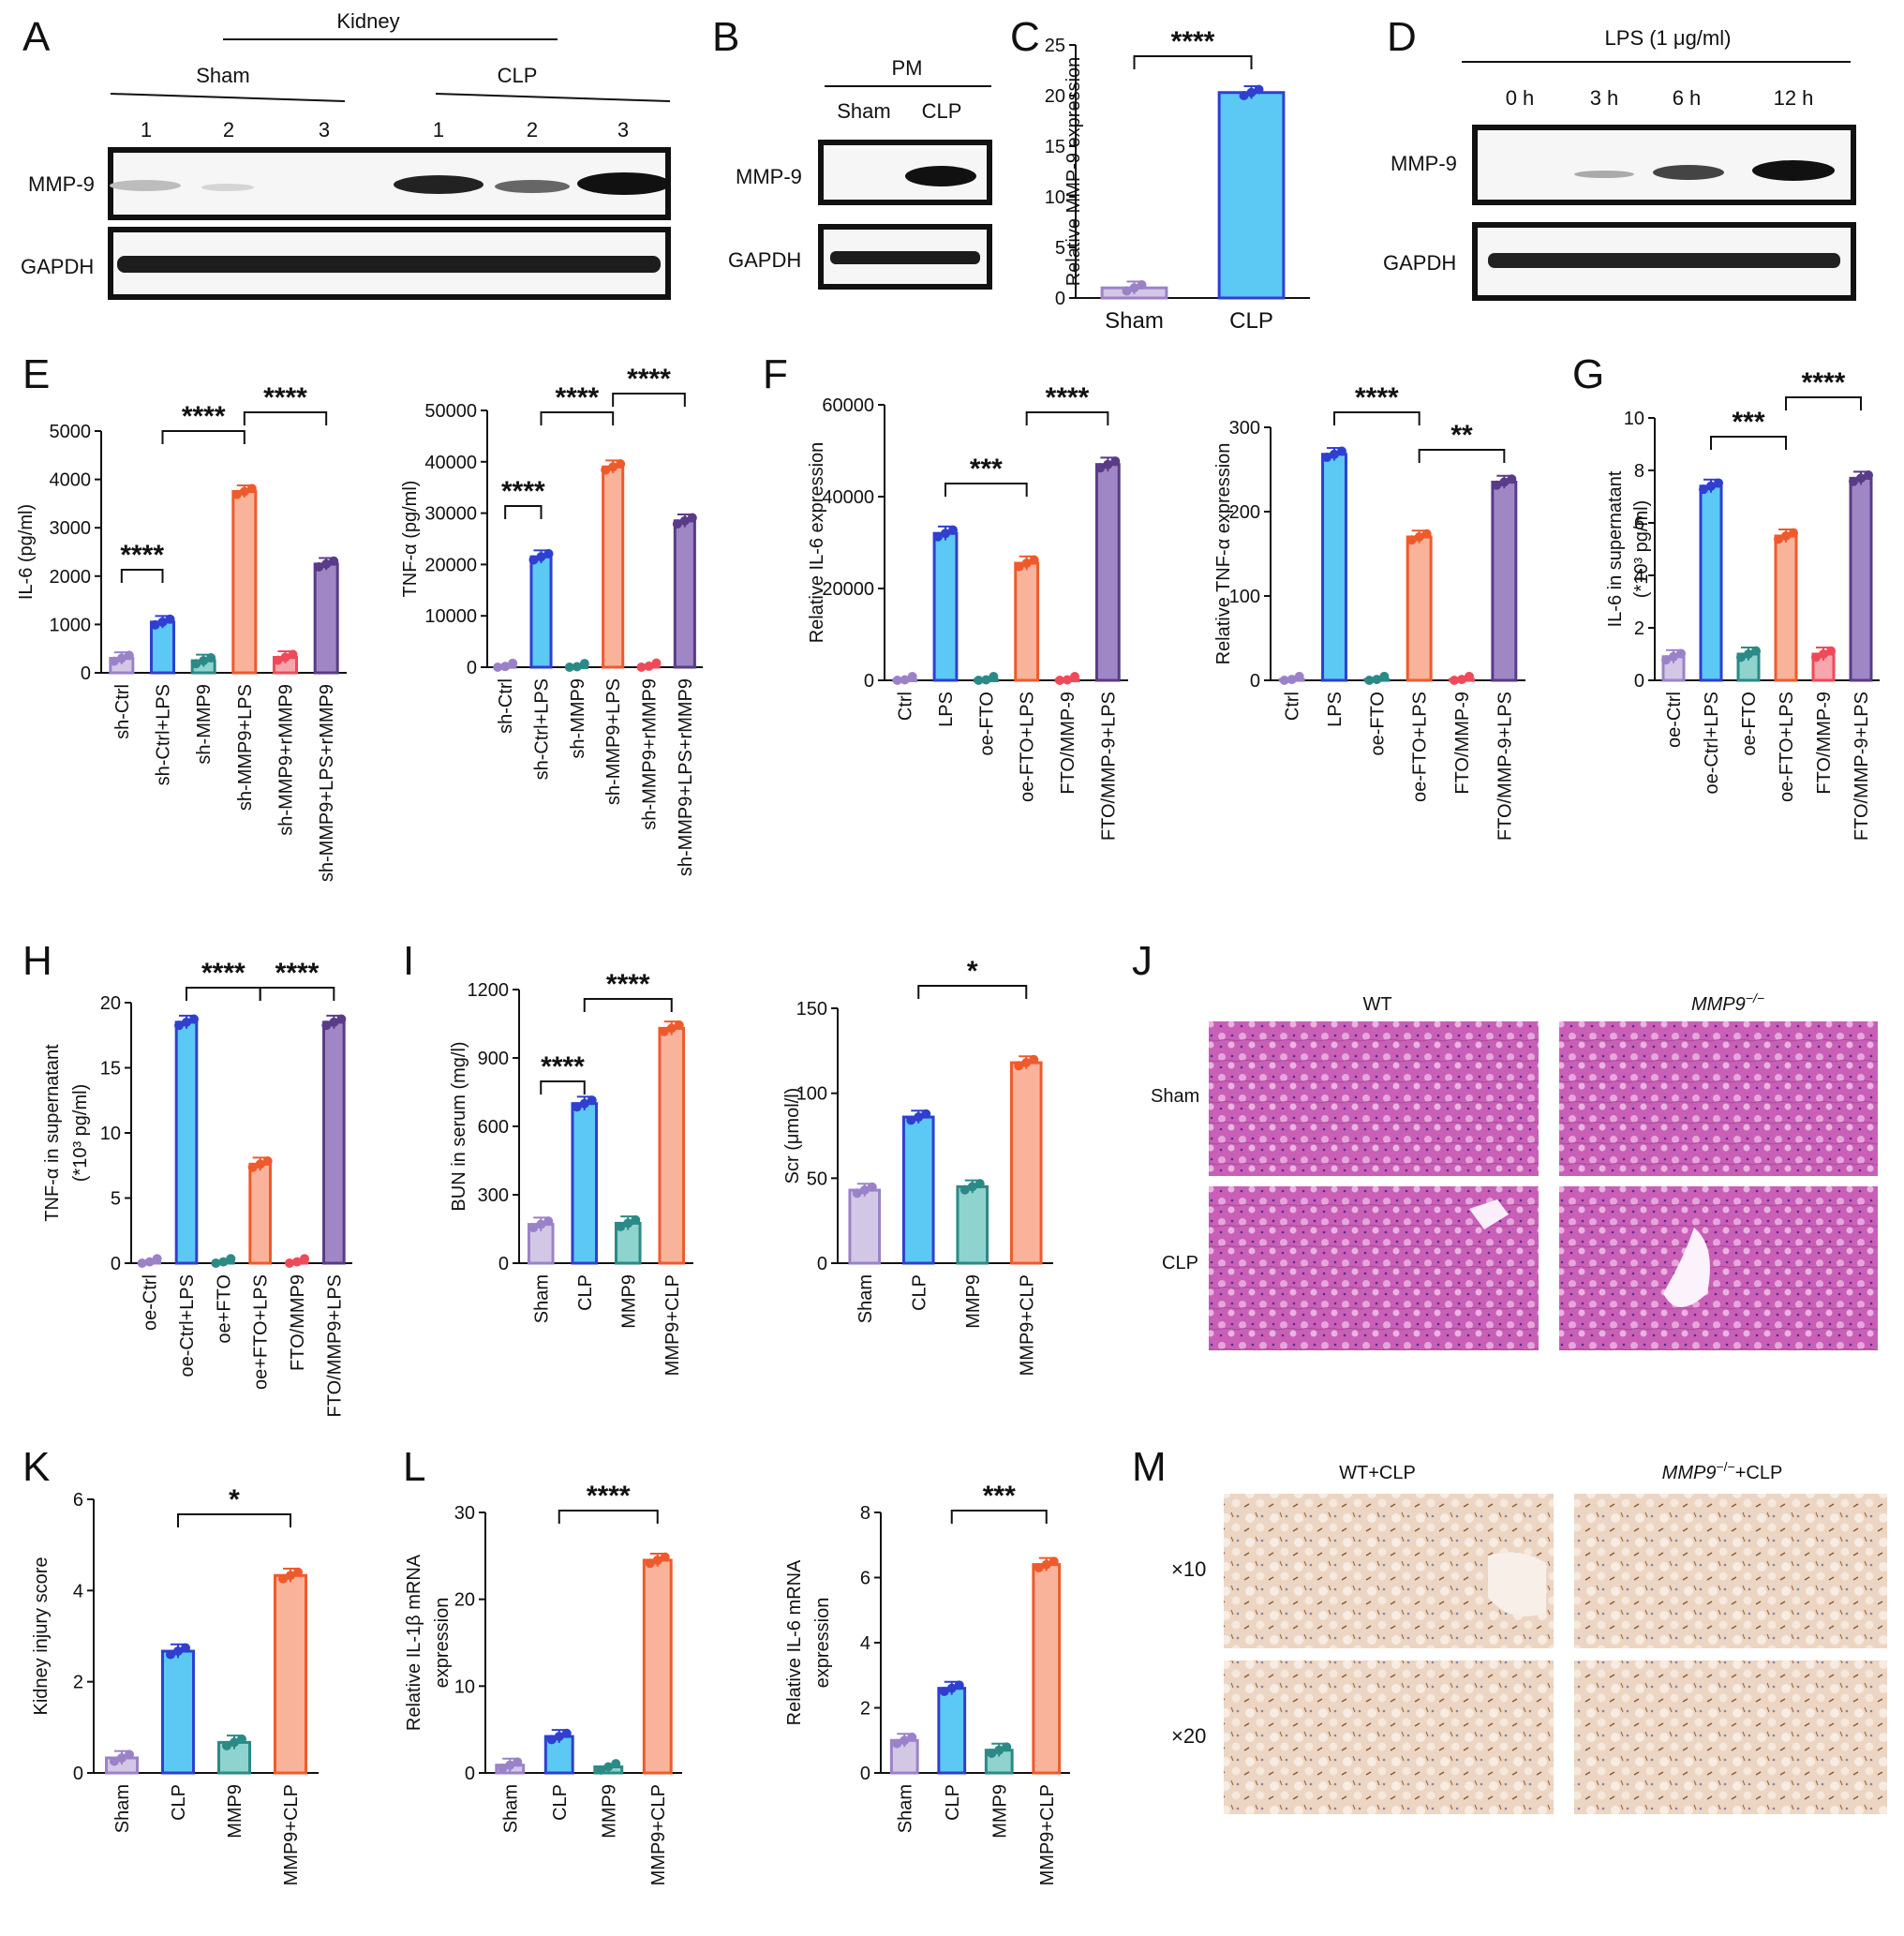 The width and height of the screenshot is (1904, 1936). Describe the element at coordinates (672, 1325) in the screenshot. I see `x-tick-label: MMP9+CLP` at that location.